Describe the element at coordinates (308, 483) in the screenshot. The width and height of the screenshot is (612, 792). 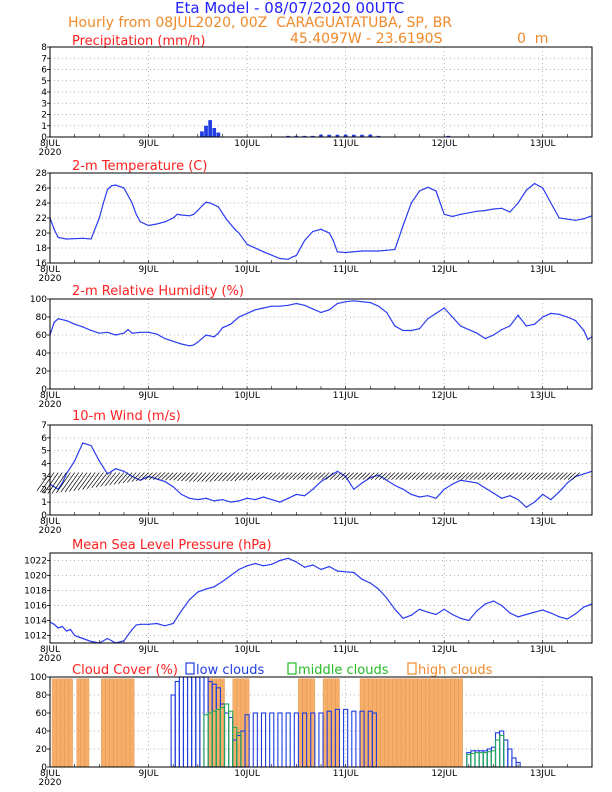
I see `wind-vectors` at that location.